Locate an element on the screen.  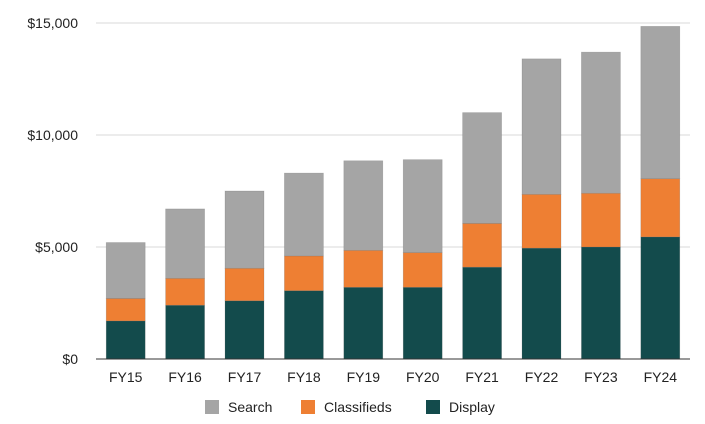
bar-classifieds-fy15 is located at coordinates (125, 310).